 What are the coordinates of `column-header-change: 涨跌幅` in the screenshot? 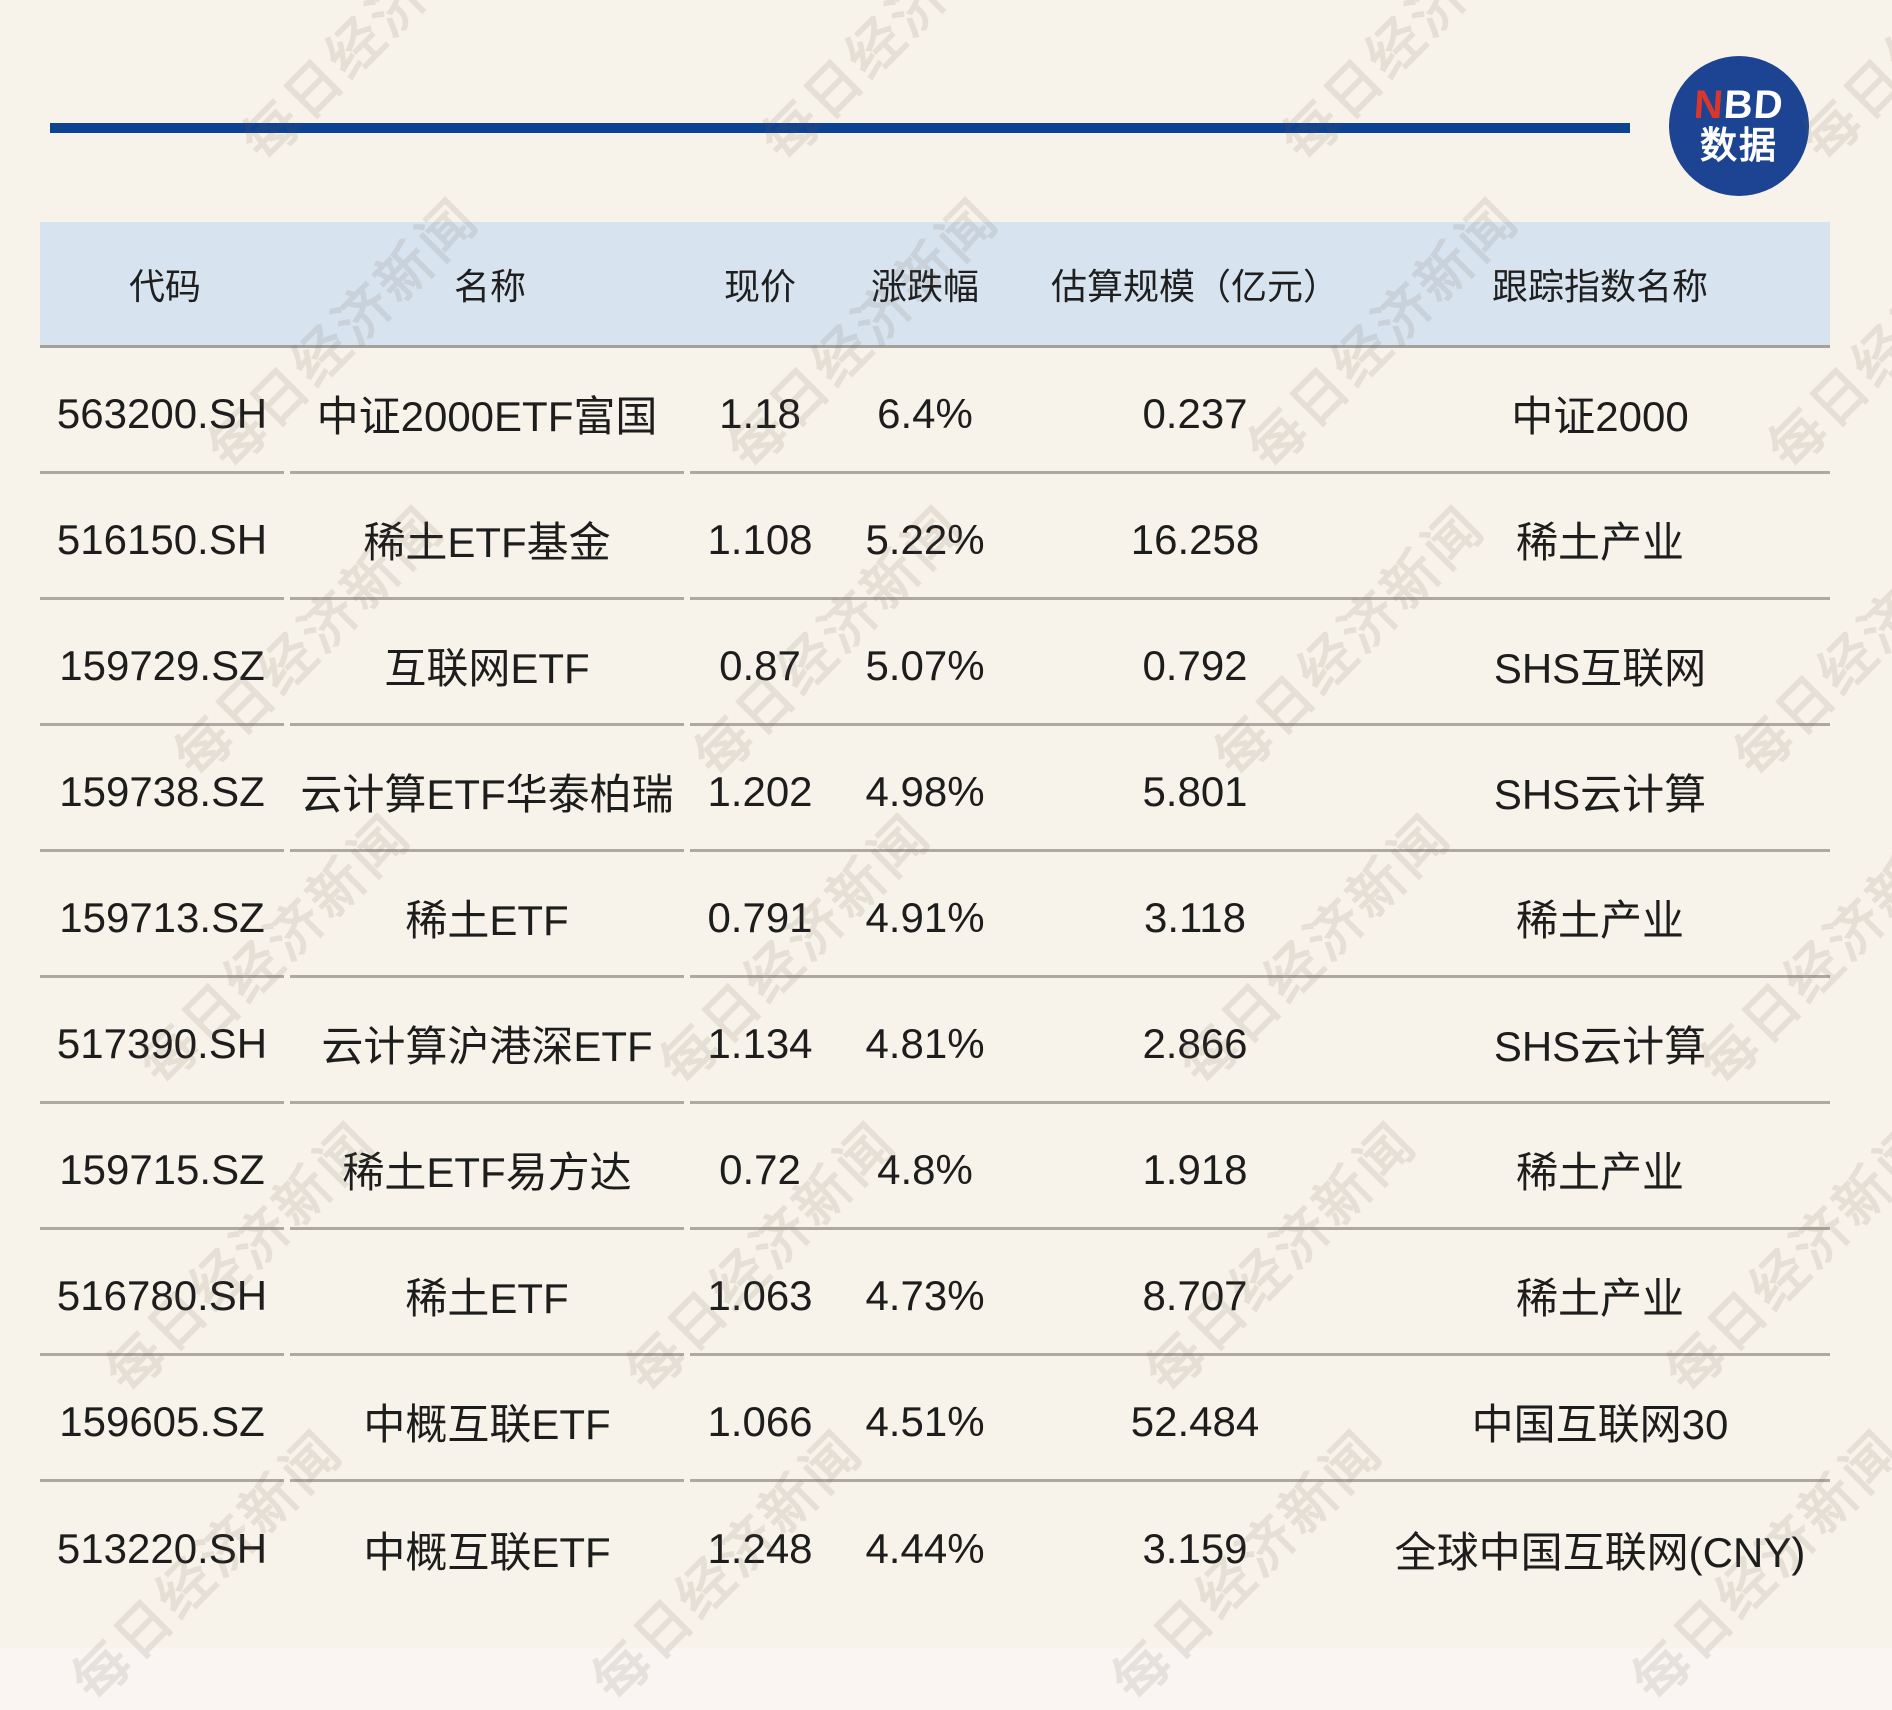 It's located at (924, 286).